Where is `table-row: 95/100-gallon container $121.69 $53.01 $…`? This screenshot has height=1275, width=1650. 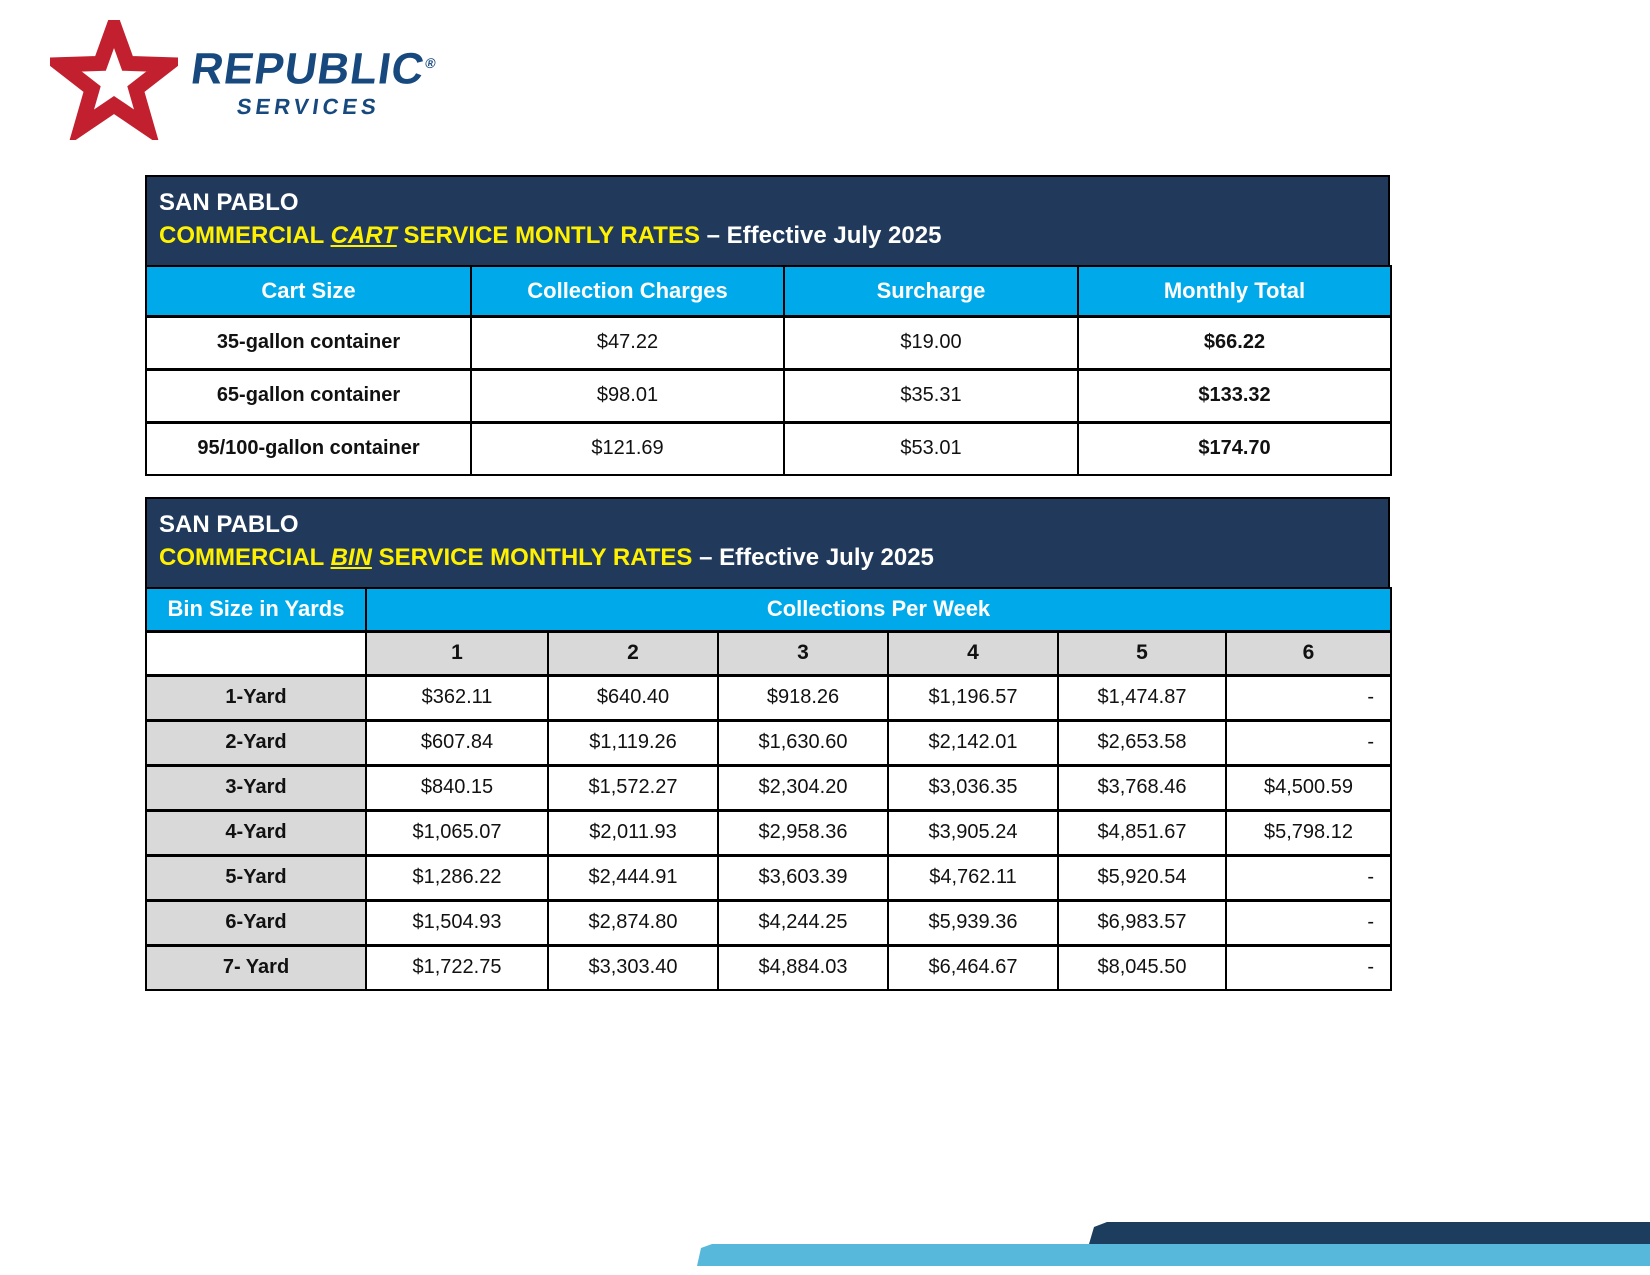 table-row: 95/100-gallon container $121.69 $53.01 $… is located at coordinates (768, 448).